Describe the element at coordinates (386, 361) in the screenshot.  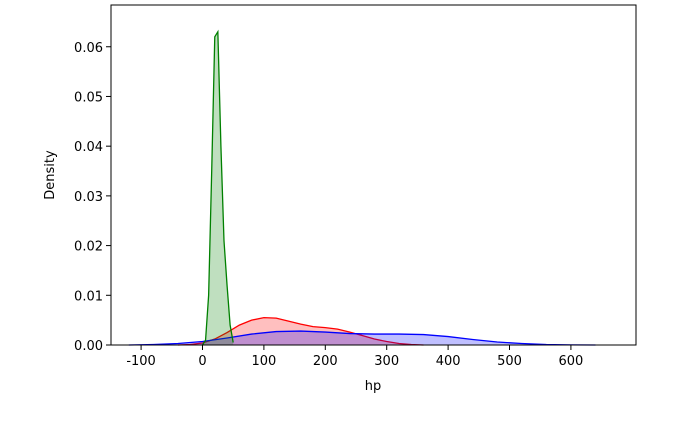
I see `x-tick-label: 300` at that location.